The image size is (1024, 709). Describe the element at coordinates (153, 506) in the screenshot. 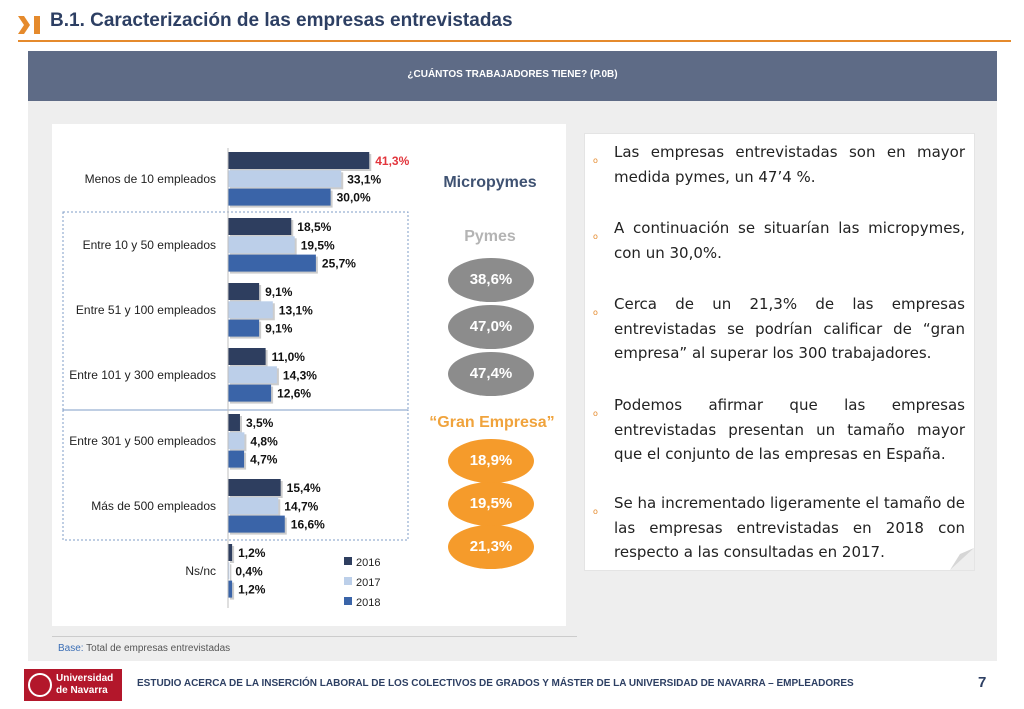

I see `category-label: Más de 500 empleados` at that location.